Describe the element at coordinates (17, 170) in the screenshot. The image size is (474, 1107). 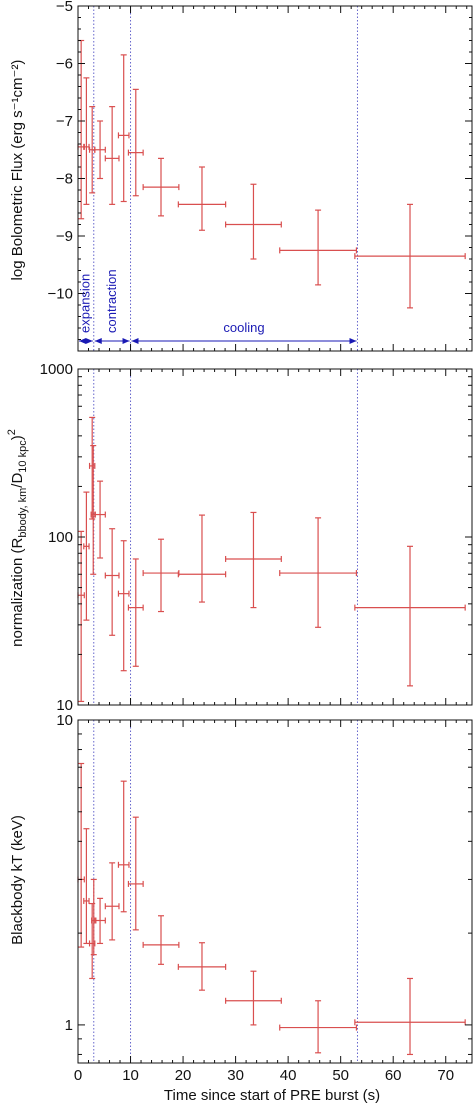
I see `y-axis-title-flux: log Bolometric Flux (erg s⁻¹cm⁻²)` at that location.